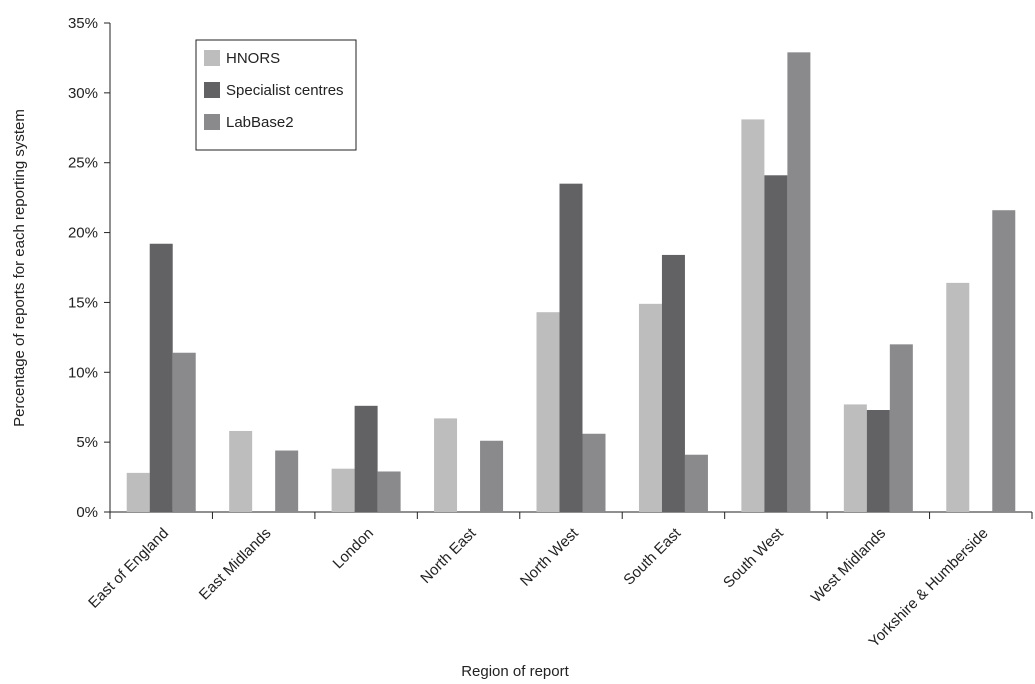 Image resolution: width=1035 pixels, height=684 pixels. Describe the element at coordinates (549, 556) in the screenshot. I see `x-tick-label: North West` at that location.